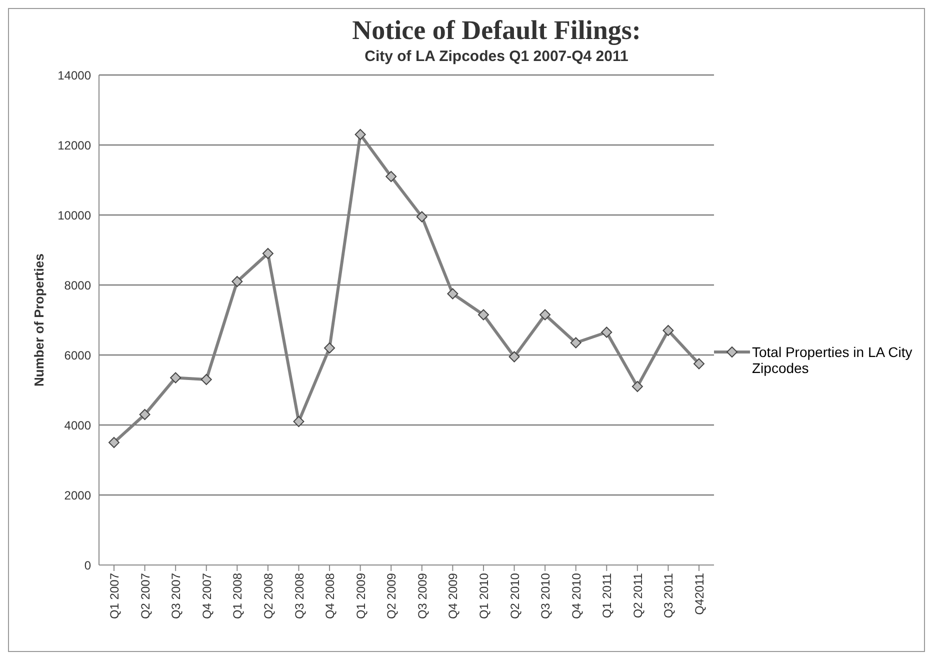 The image size is (931, 658). Describe the element at coordinates (145, 596) in the screenshot. I see `x-tick-label: Q2 2007` at that location.